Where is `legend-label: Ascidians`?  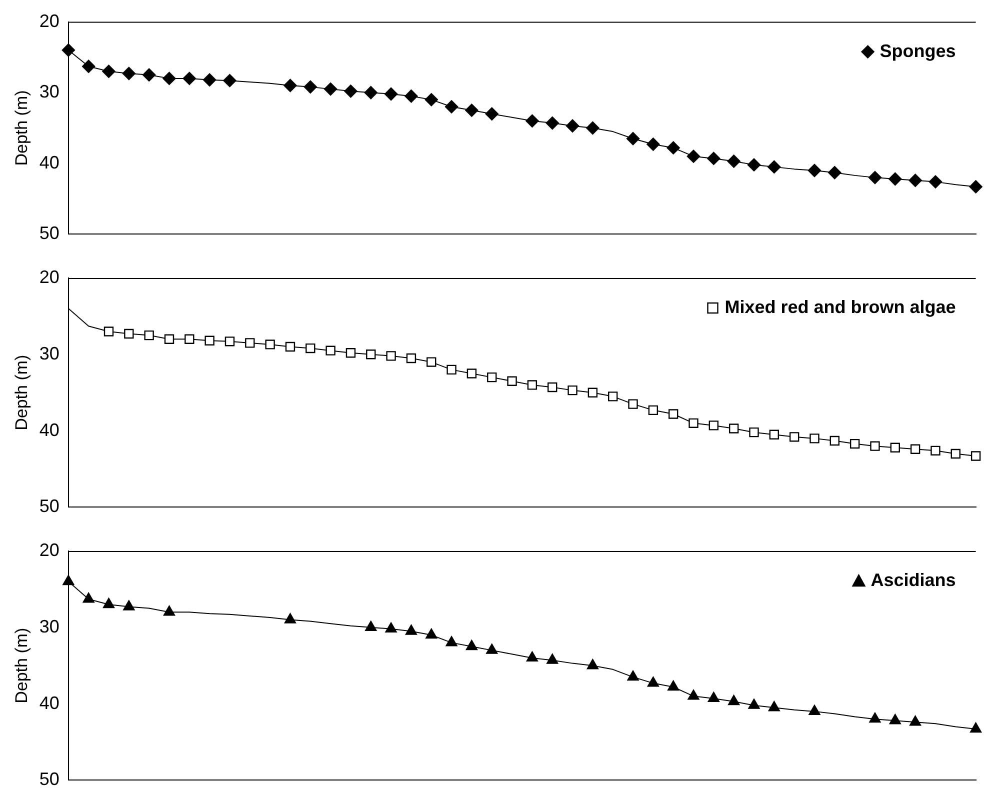
legend-label: Ascidians is located at coordinates (913, 580).